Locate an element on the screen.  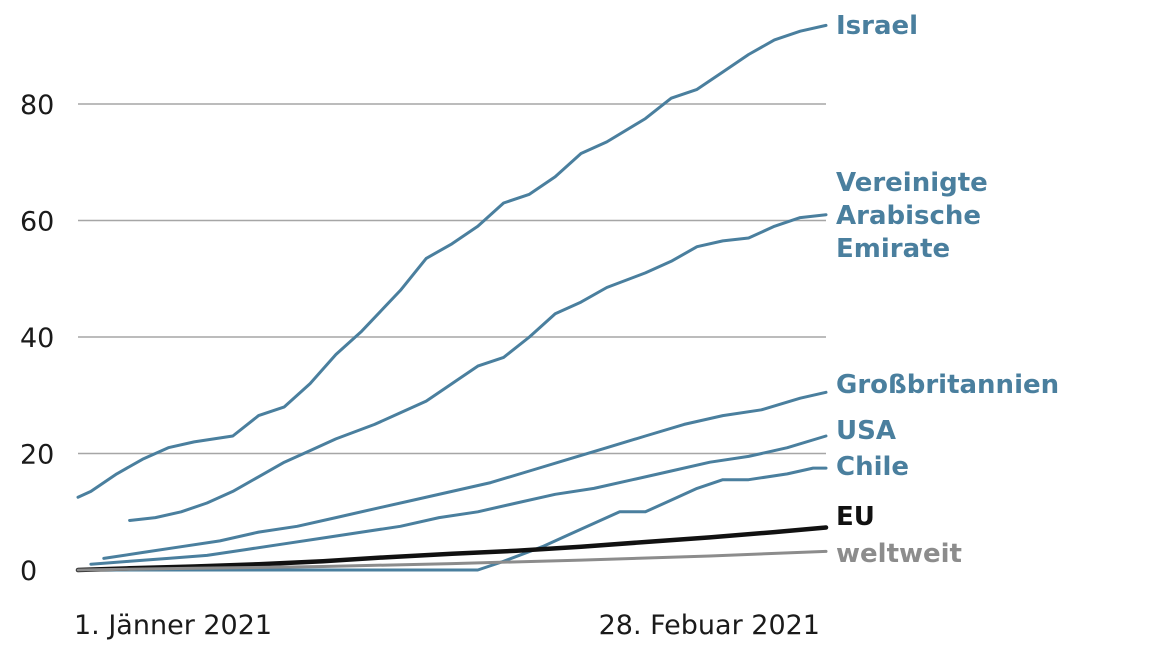
y-tick-label: 60 is located at coordinates (37, 222).